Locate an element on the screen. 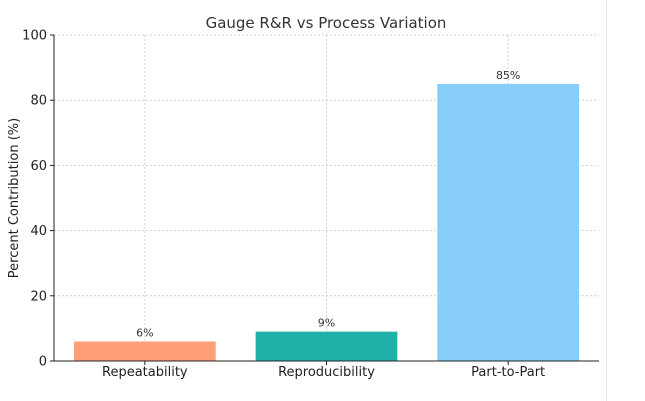 The image size is (645, 401). y-axis-label: Percent Contribution (%) is located at coordinates (14, 198).